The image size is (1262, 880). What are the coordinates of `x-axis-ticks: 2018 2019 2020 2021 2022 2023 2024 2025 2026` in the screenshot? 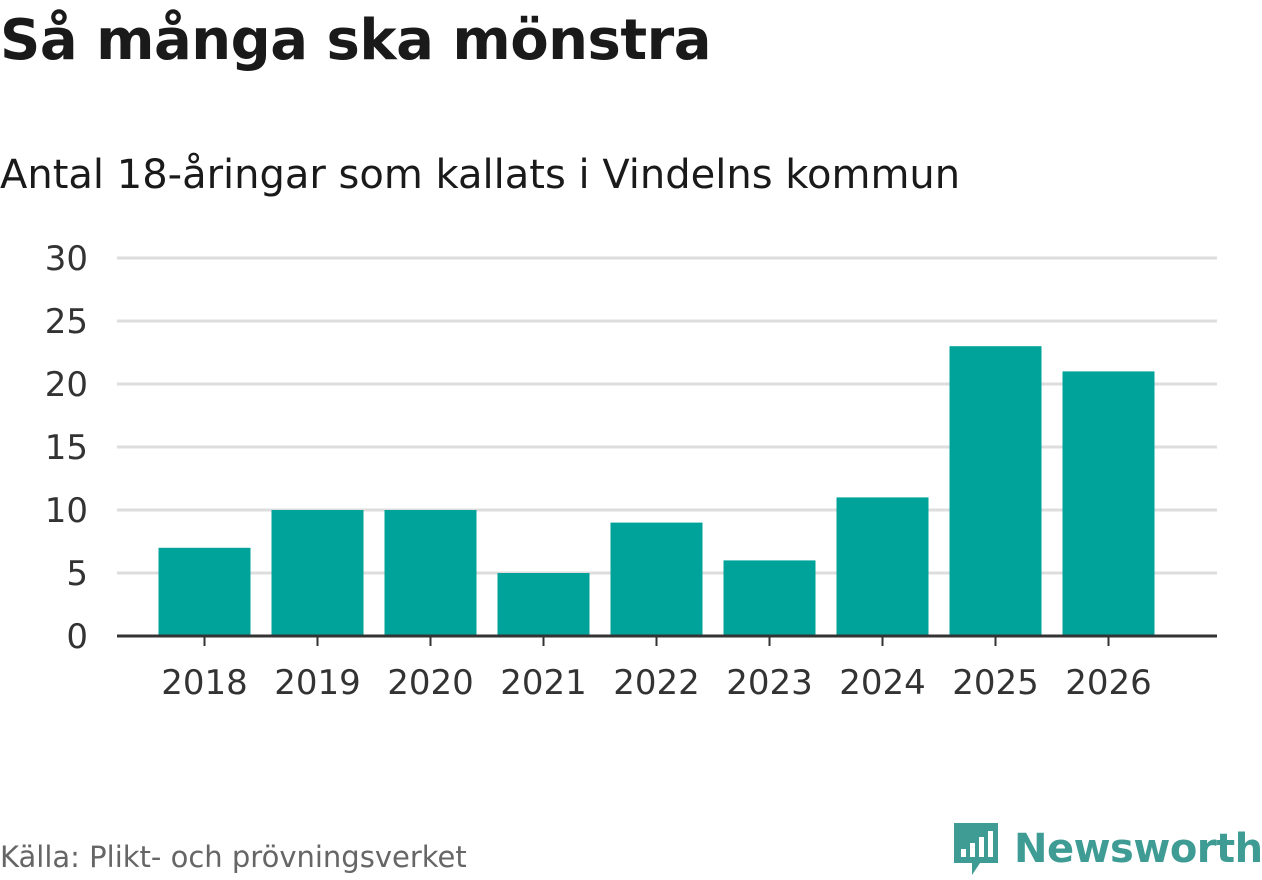 It's located at (656, 669).